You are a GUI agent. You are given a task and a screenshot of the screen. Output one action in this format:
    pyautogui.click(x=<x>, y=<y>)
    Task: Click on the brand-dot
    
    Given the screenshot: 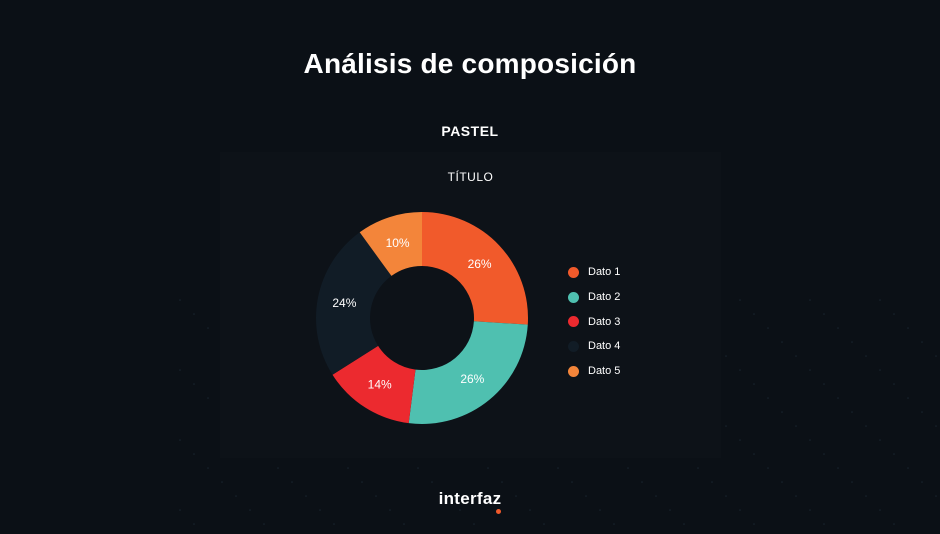 What is the action you would take?
    pyautogui.click(x=499, y=511)
    